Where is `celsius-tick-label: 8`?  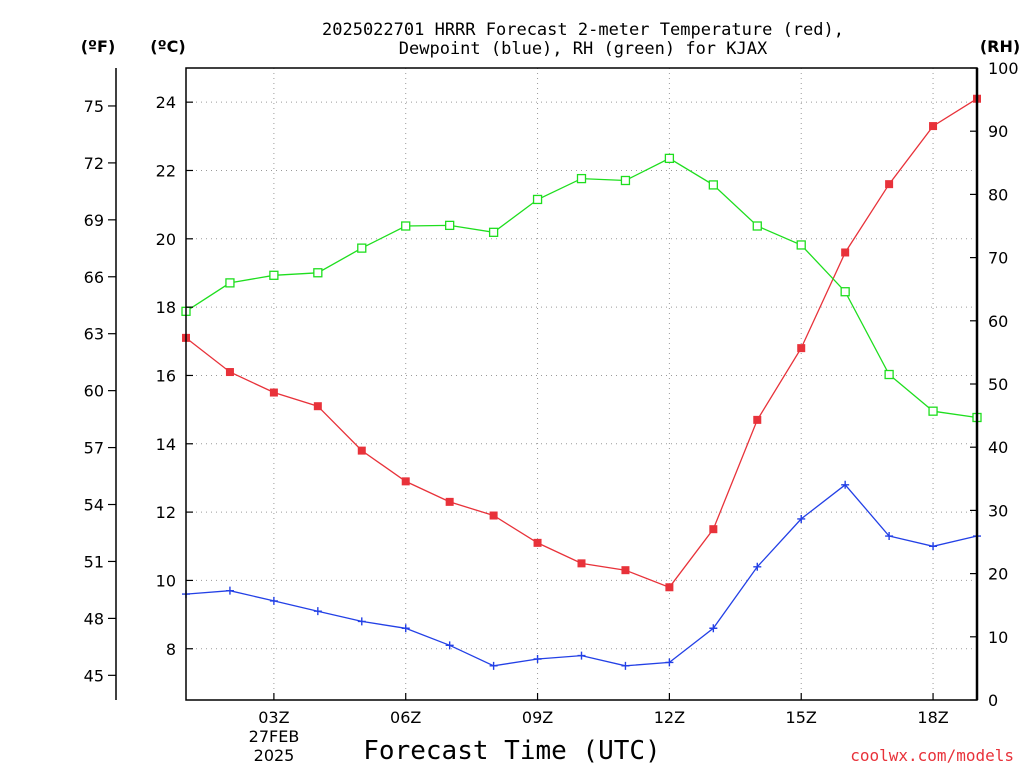
celsius-tick-label: 8 is located at coordinates (171, 649).